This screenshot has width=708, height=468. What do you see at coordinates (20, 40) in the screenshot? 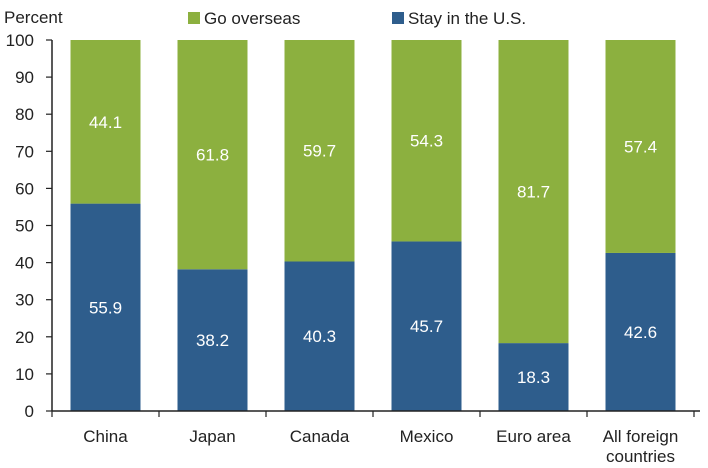
I see `y-tick-label: 100` at bounding box center [20, 40].